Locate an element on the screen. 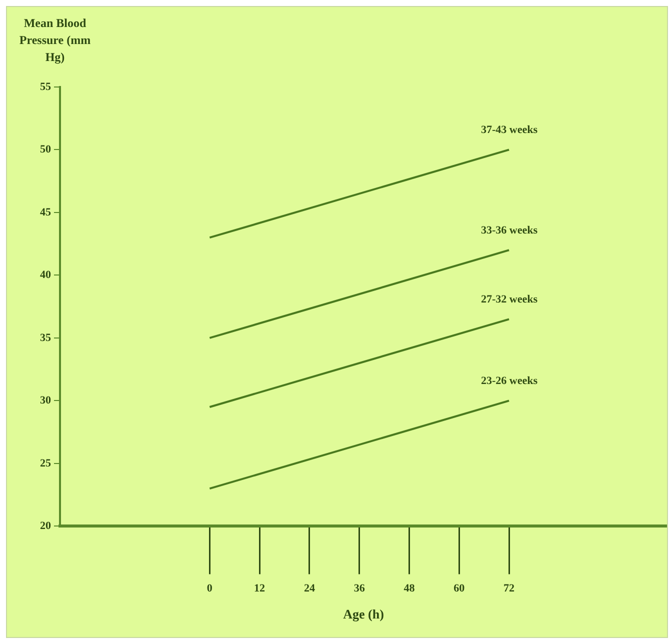  y-tick-label: 50 is located at coordinates (46, 150).